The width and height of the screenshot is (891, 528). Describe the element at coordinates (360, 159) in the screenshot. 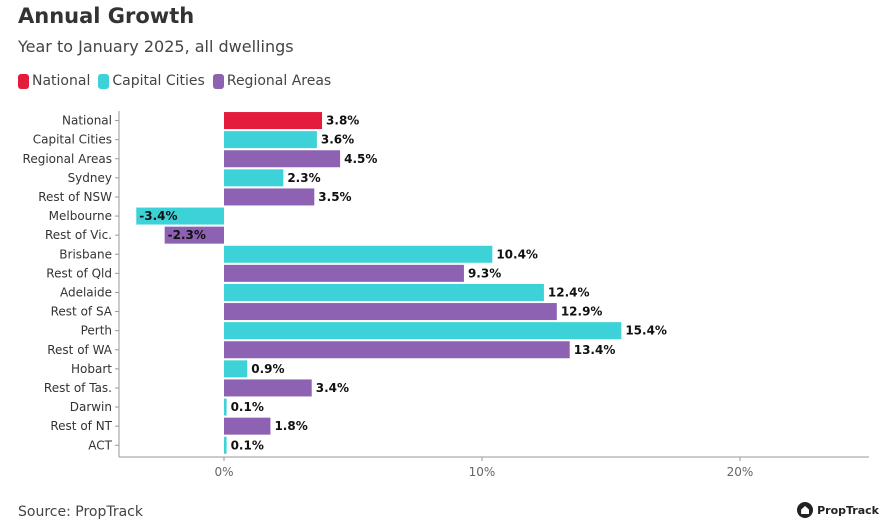

I see `value-label-regional-areas: 4.5%` at that location.